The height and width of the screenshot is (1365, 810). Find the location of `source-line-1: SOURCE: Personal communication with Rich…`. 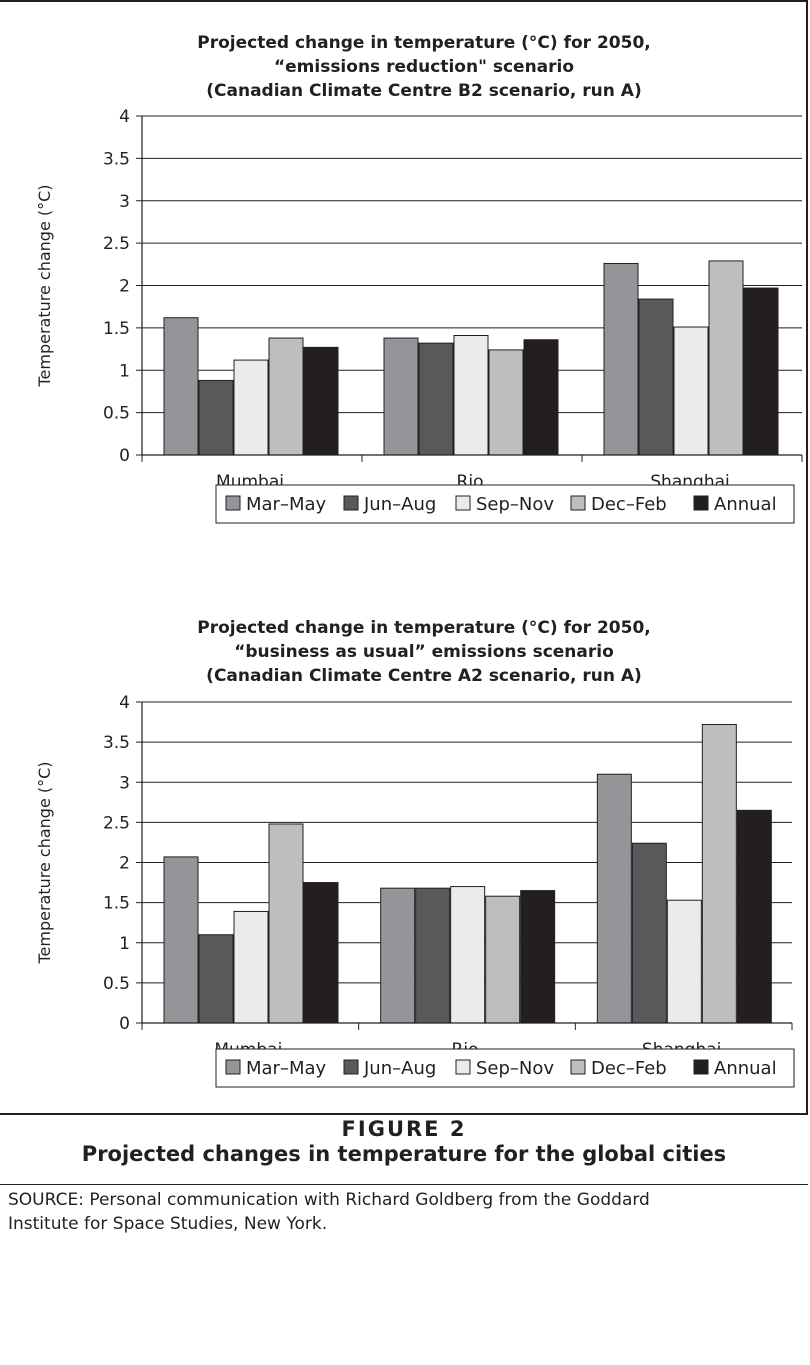

source-line-1: SOURCE: Personal communication with Rich… is located at coordinates (329, 1200).